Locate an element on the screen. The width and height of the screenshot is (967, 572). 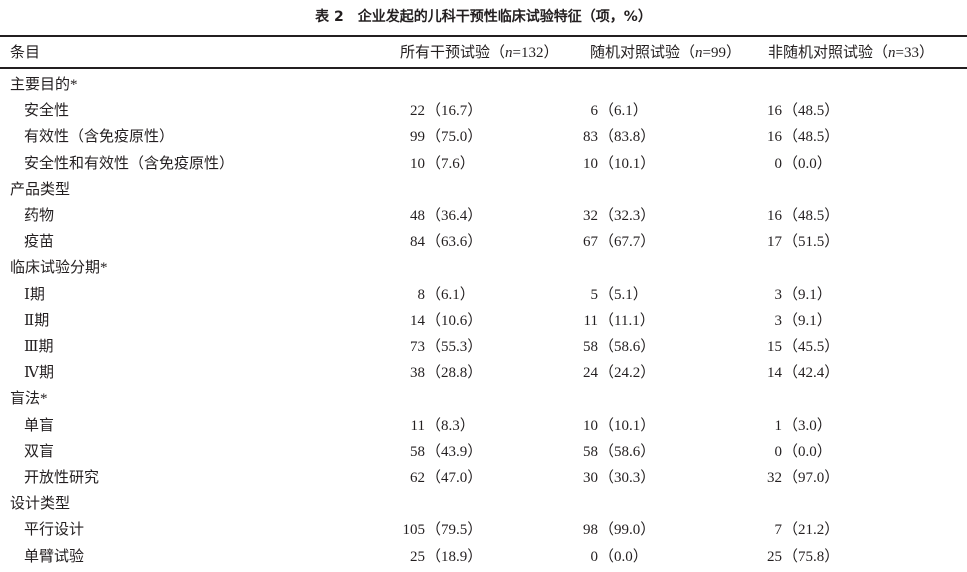
table-cell: 25（75.8） is located at coordinates (795, 557).